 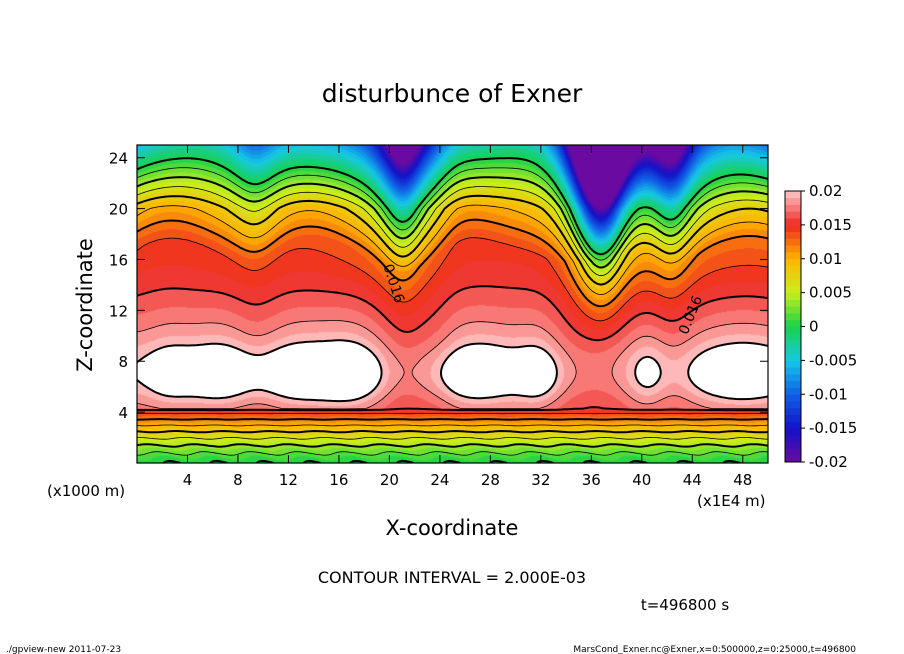 What do you see at coordinates (389, 480) in the screenshot?
I see `x-tick-label: 20` at bounding box center [389, 480].